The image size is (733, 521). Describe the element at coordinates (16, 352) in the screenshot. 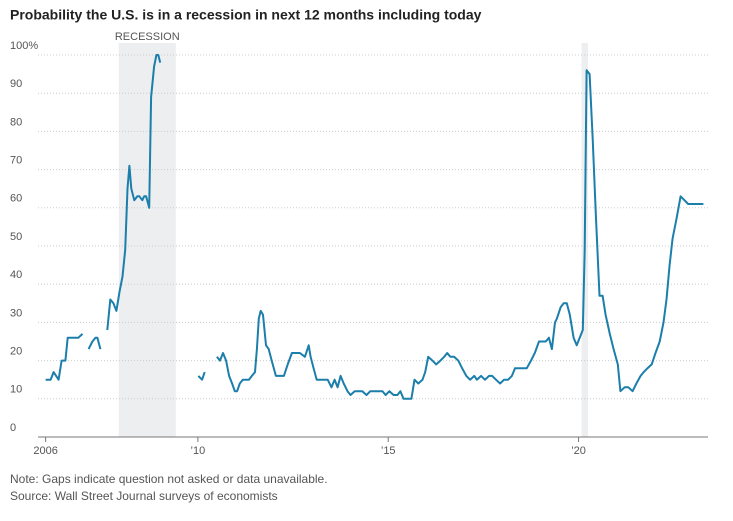

I see `y-tick-label: 20` at that location.